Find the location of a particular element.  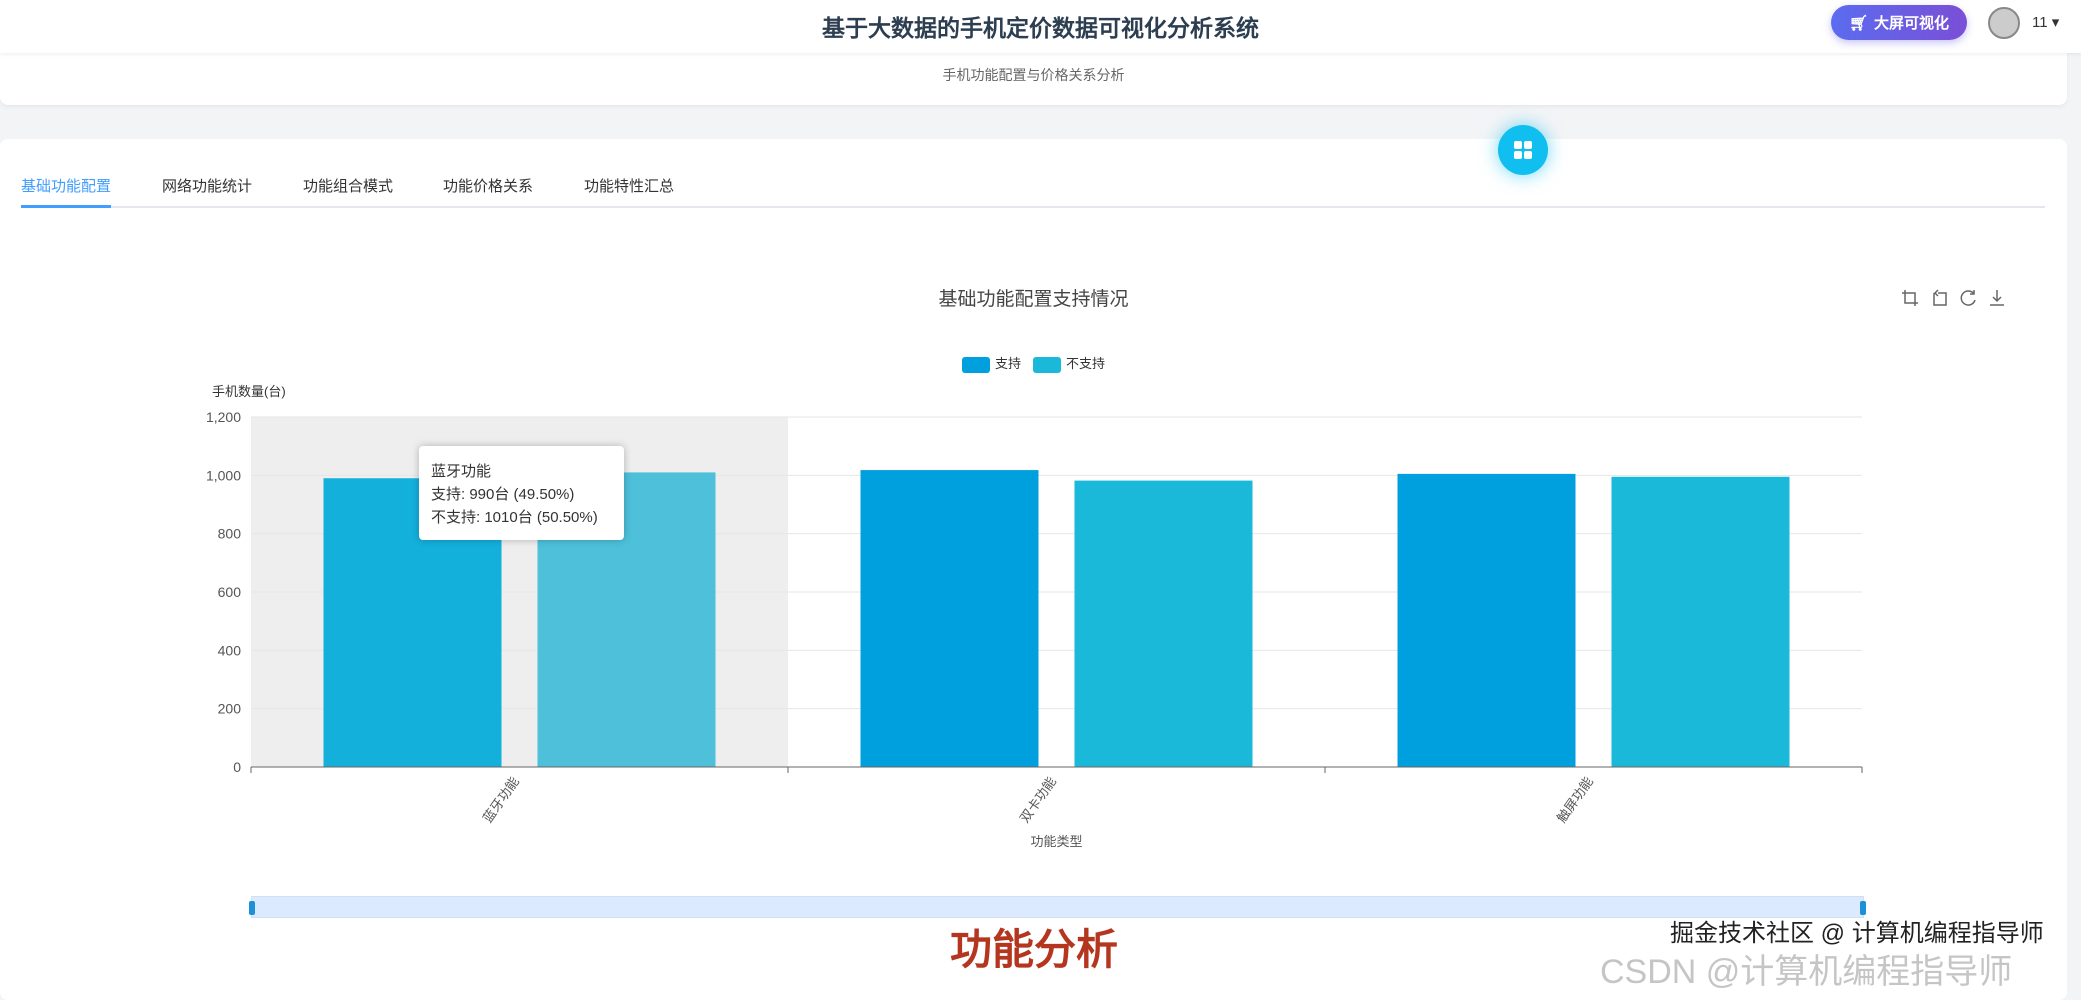

grid-menu-button is located at coordinates (1523, 150).